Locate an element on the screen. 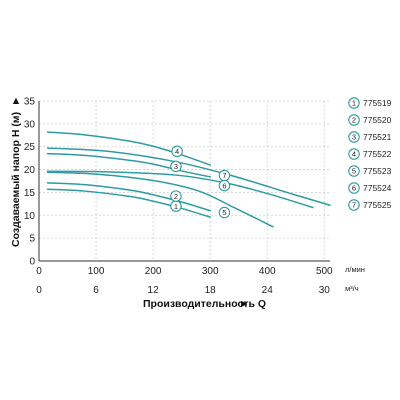 This screenshot has width=400, height=400. x-tick-label: 400 is located at coordinates (267, 271).